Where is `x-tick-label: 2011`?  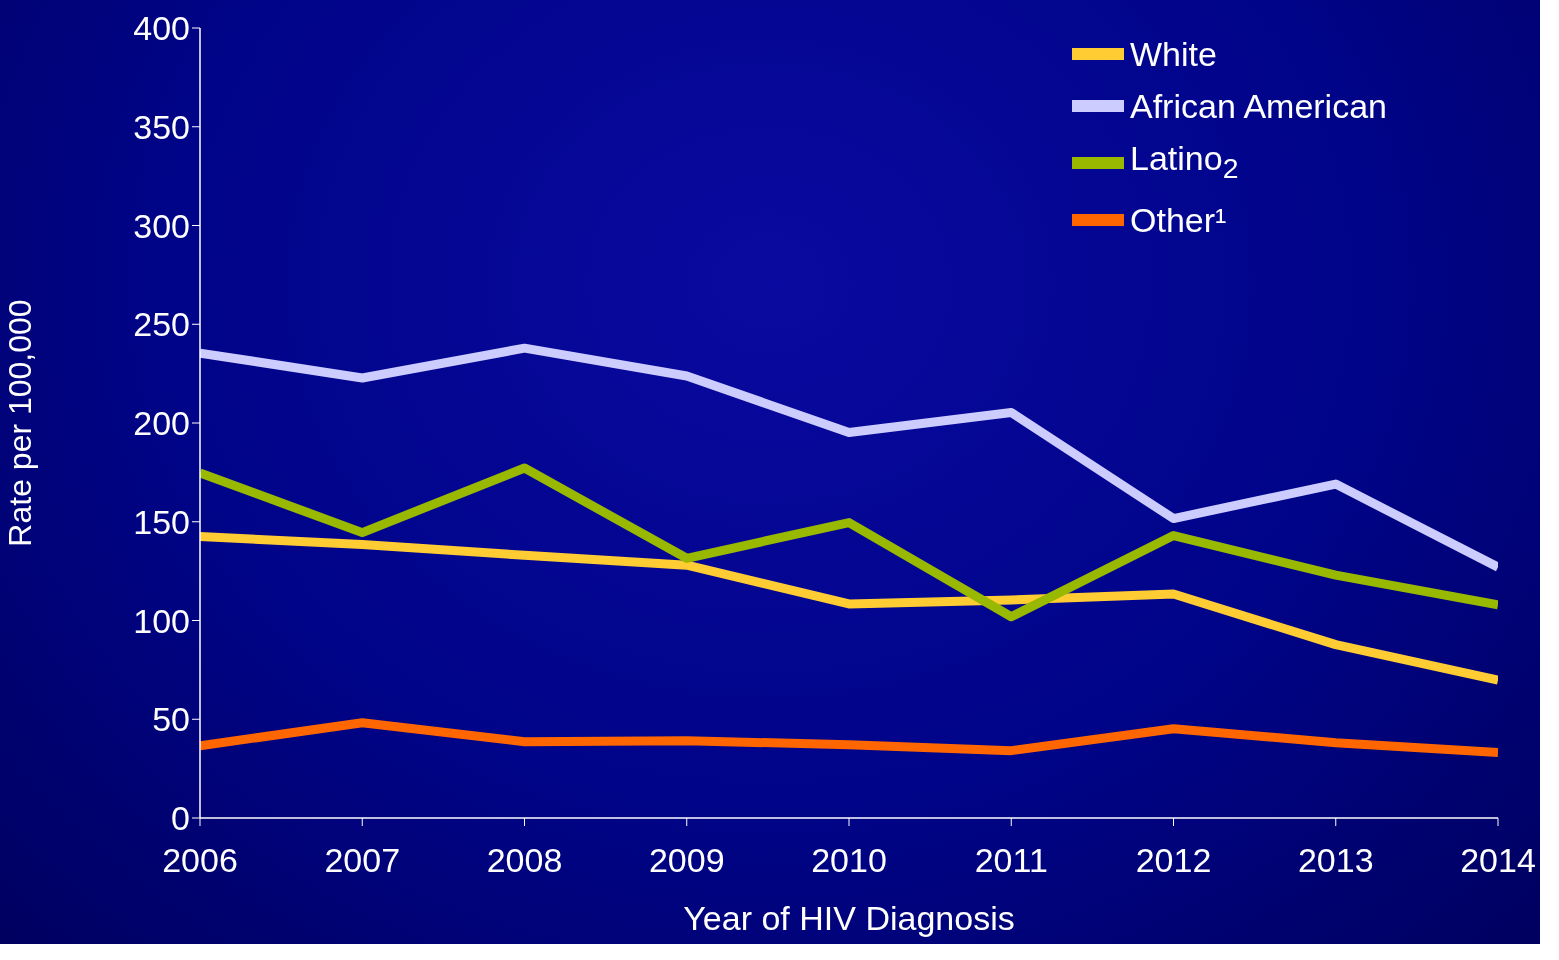
x-tick-label: 2011 is located at coordinates (1011, 860).